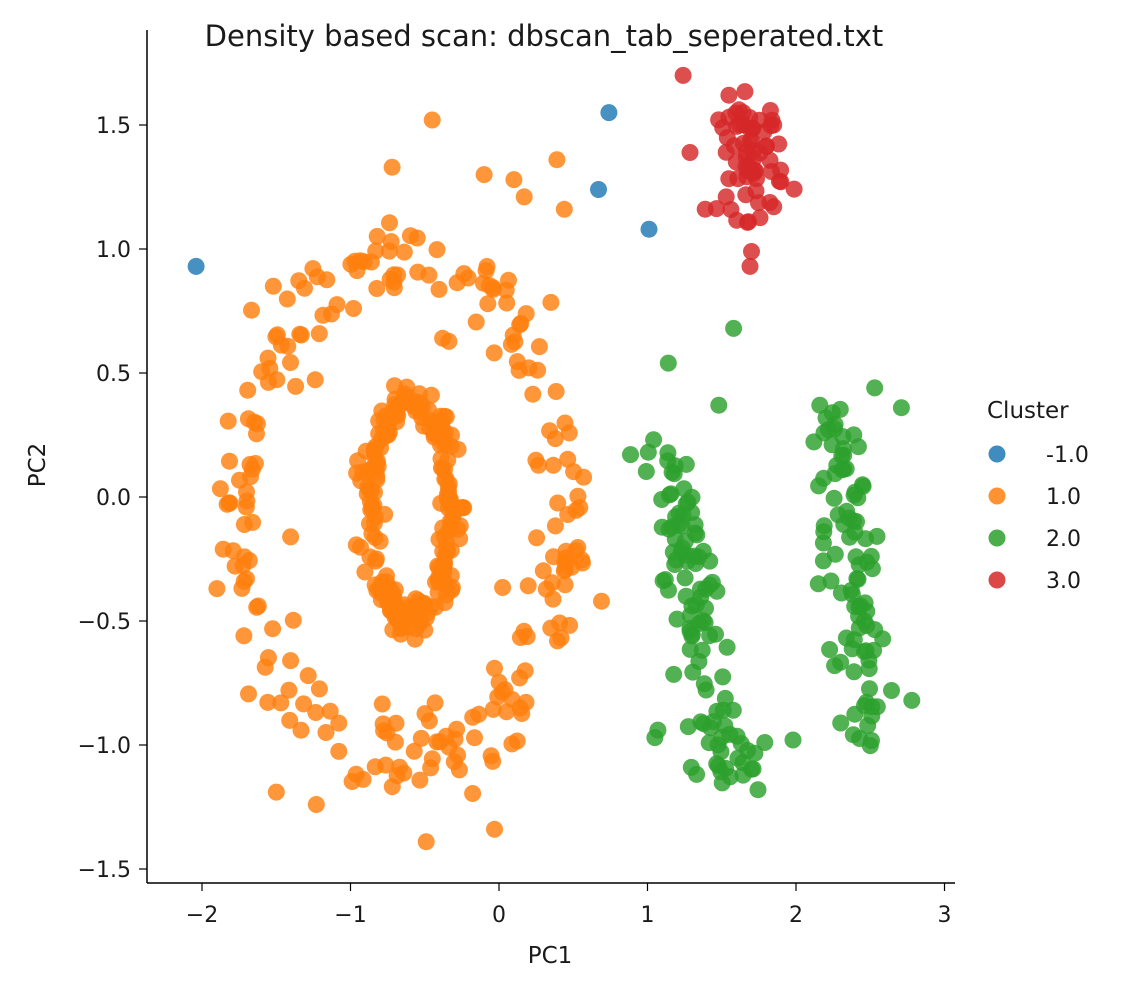 The height and width of the screenshot is (990, 1126). I want to click on y-tick-label: 0.5, so click(113, 374).